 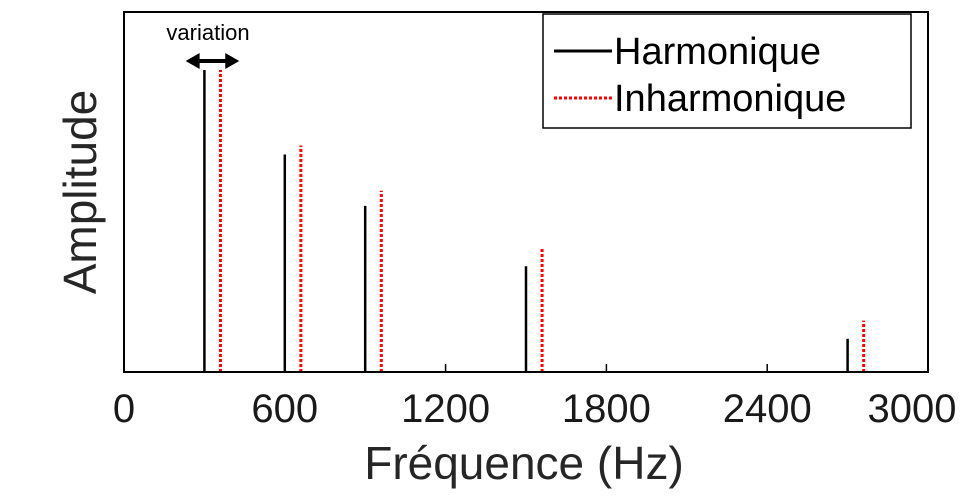 What do you see at coordinates (535, 409) in the screenshot?
I see `x-tick-labels: 0 600 1200 1800 2400 3000` at bounding box center [535, 409].